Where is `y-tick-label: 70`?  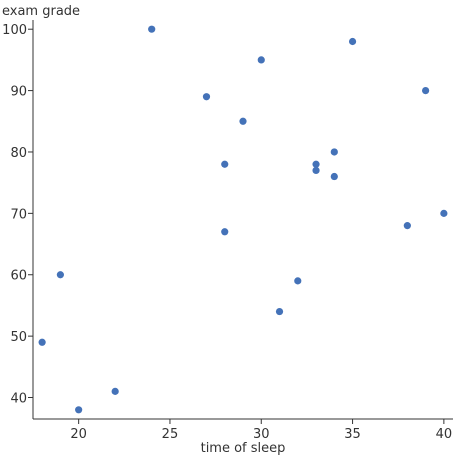
y-tick-label: 70 is located at coordinates (18, 214).